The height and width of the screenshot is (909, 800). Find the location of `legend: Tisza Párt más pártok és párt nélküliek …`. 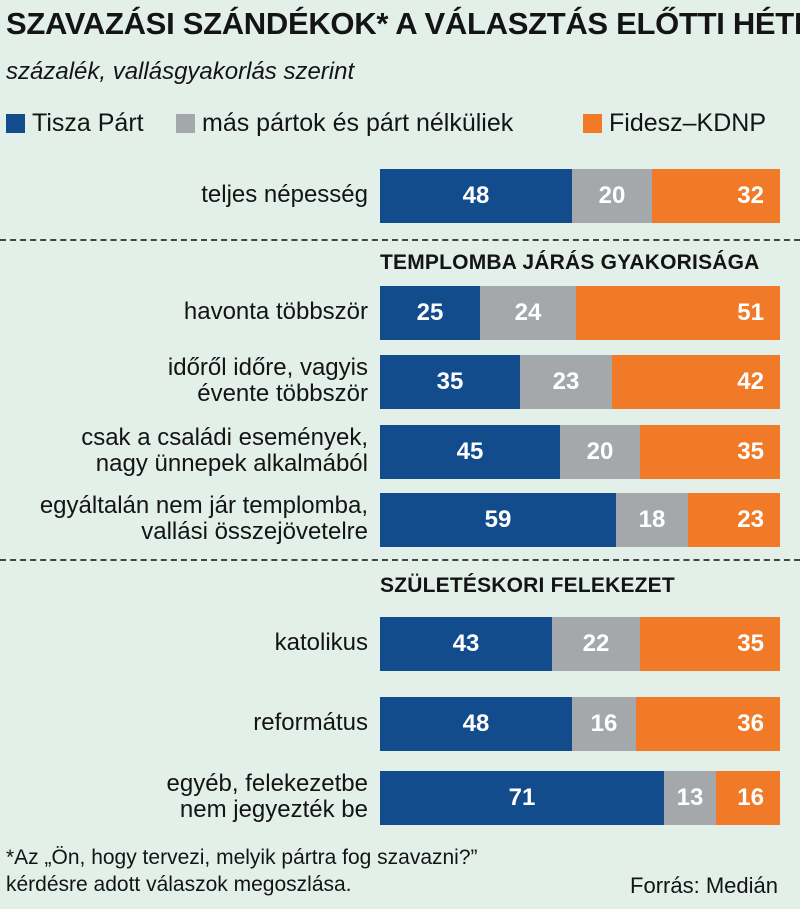

legend: Tisza Párt más pártok és párt nélküliek … is located at coordinates (400, 120).